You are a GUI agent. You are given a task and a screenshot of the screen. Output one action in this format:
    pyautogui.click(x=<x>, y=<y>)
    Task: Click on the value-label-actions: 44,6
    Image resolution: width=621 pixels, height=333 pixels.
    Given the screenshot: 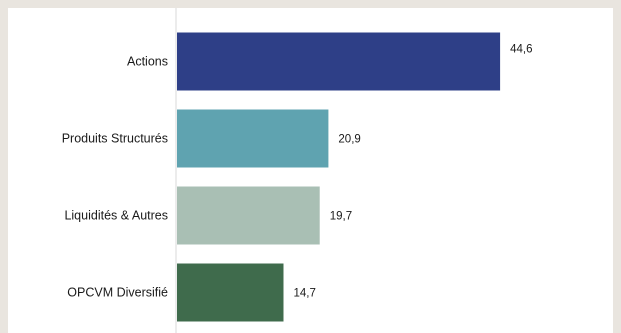 What is the action you would take?
    pyautogui.click(x=521, y=50)
    